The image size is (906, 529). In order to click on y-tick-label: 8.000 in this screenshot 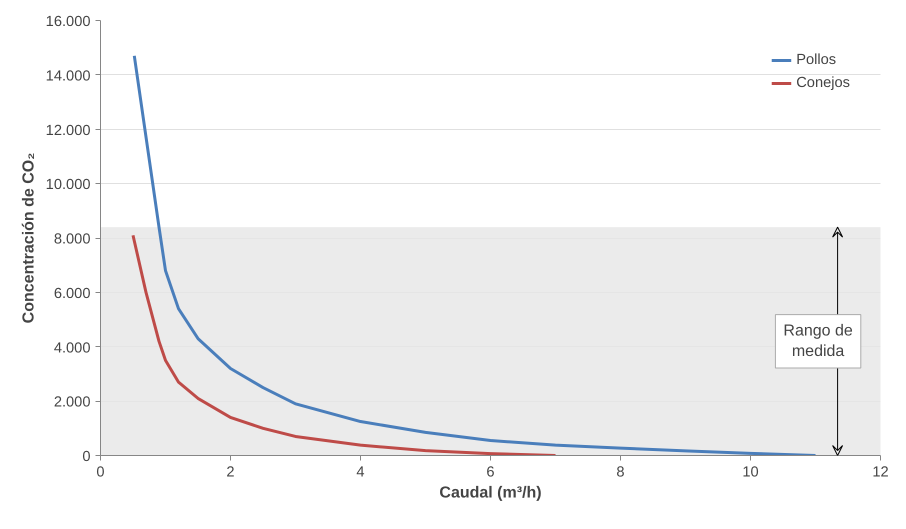, I will do `click(72, 240)`.